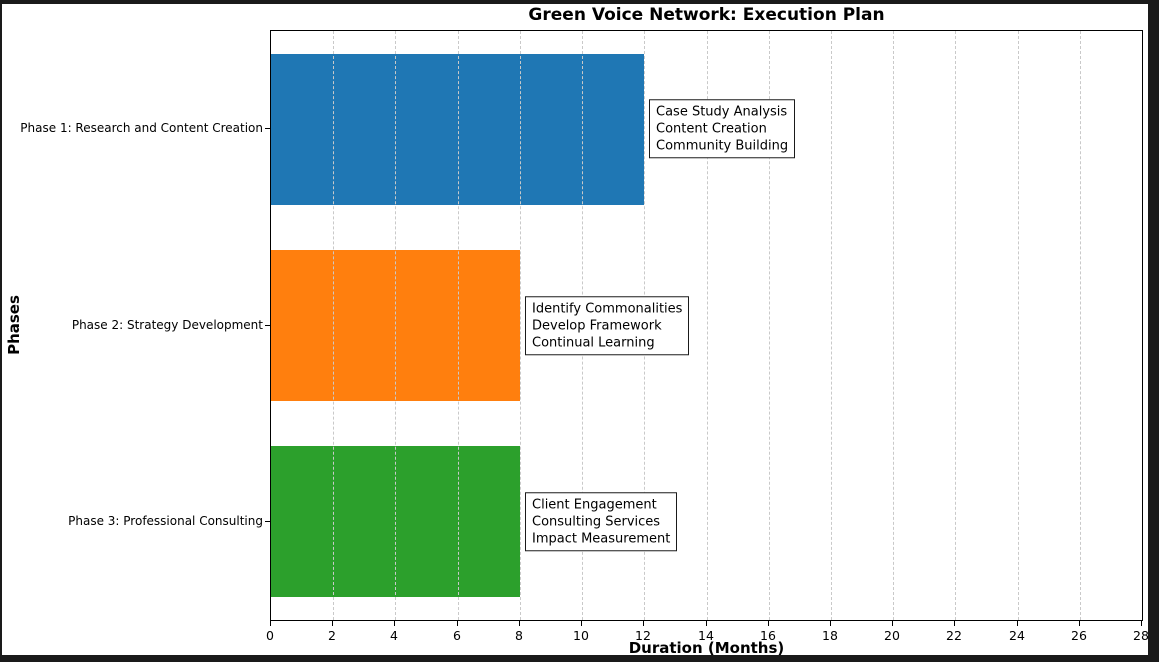  What do you see at coordinates (607, 309) in the screenshot?
I see `annotation-line: Identify Commonalities` at bounding box center [607, 309].